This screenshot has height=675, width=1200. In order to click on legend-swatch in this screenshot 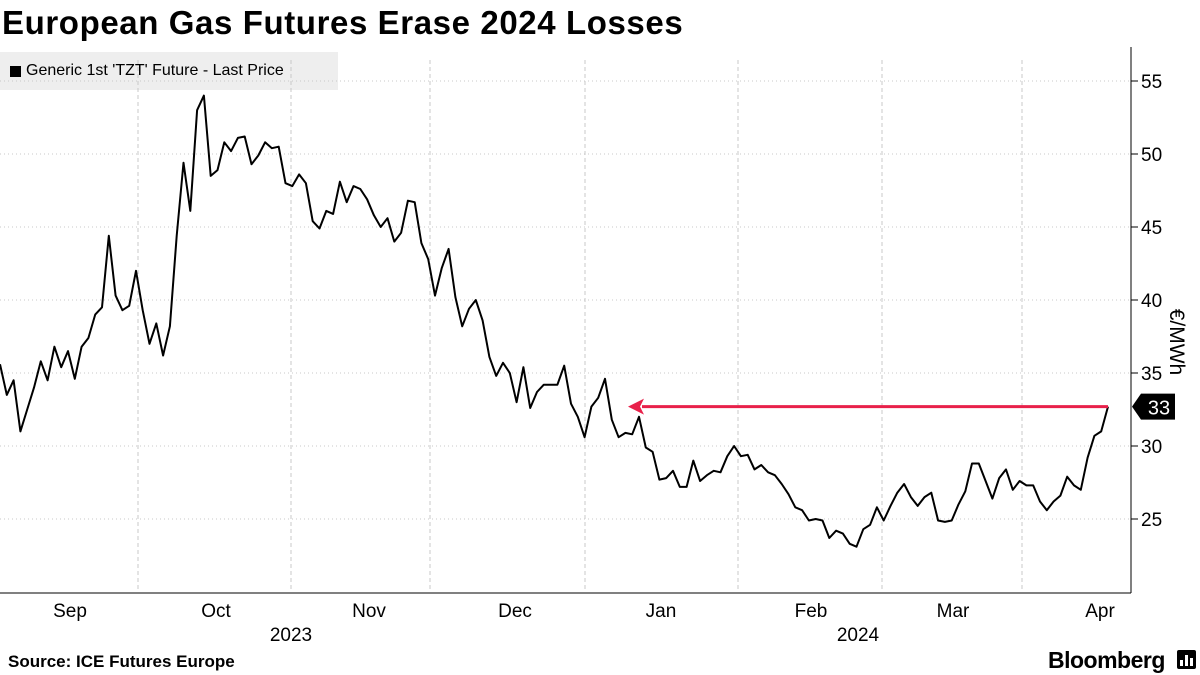, I will do `click(15, 71)`.